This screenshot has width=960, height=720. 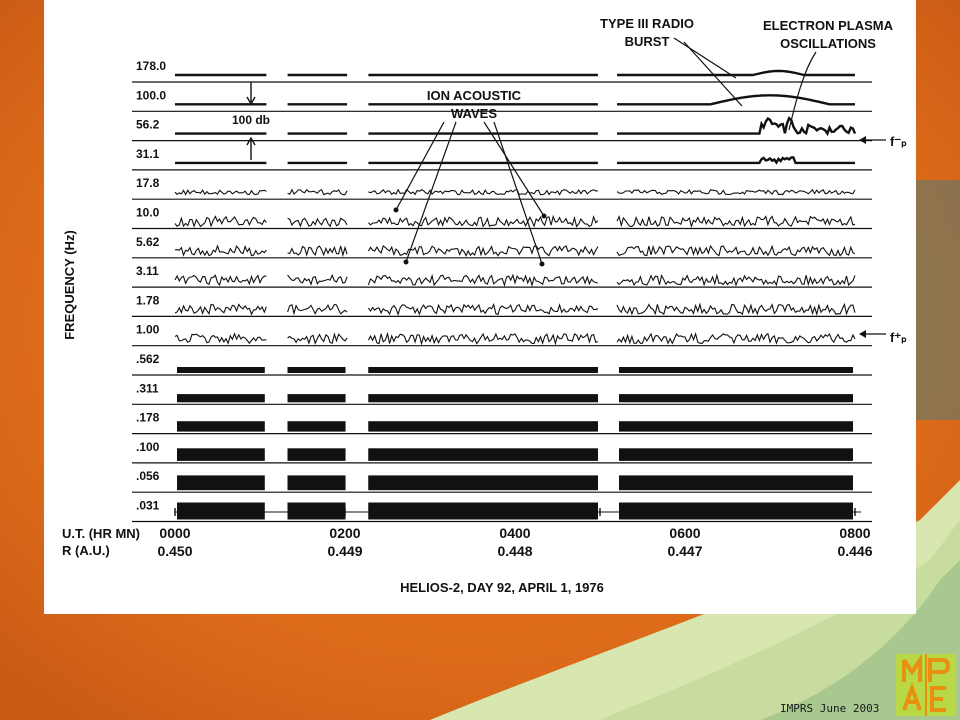 What do you see at coordinates (828, 43) in the screenshot?
I see `plasma-label-2: OSCILLATIONS` at bounding box center [828, 43].